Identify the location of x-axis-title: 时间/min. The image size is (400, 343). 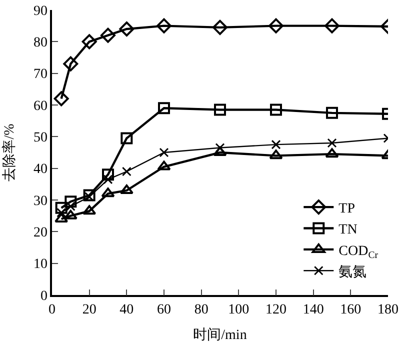
(220, 335).